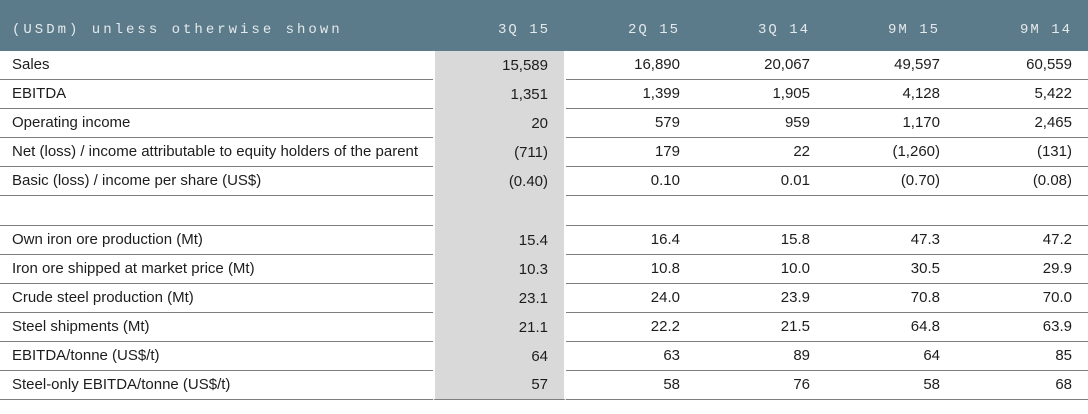  I want to click on value-cell: 579, so click(631, 123).